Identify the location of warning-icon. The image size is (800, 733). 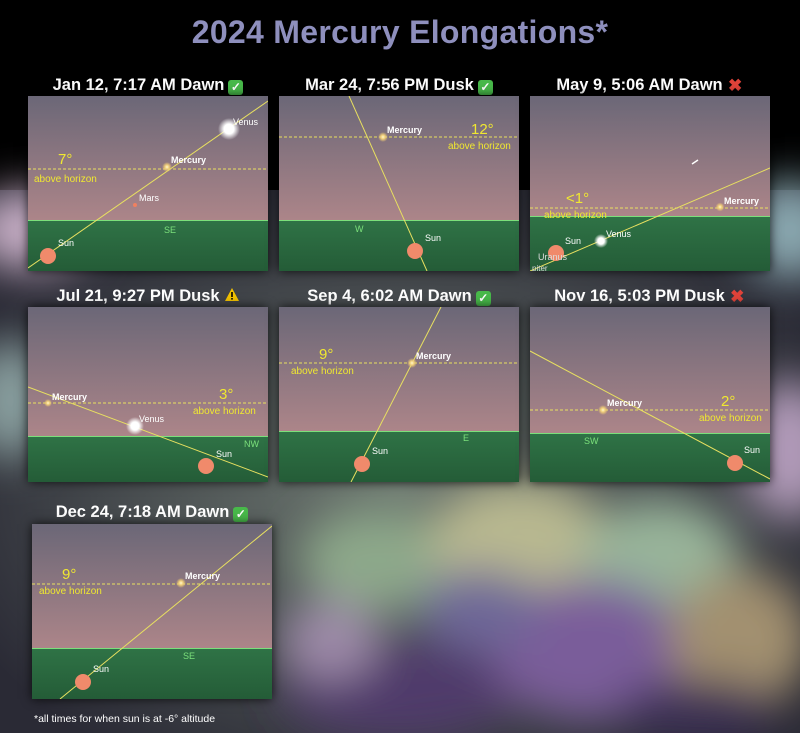
(231, 294).